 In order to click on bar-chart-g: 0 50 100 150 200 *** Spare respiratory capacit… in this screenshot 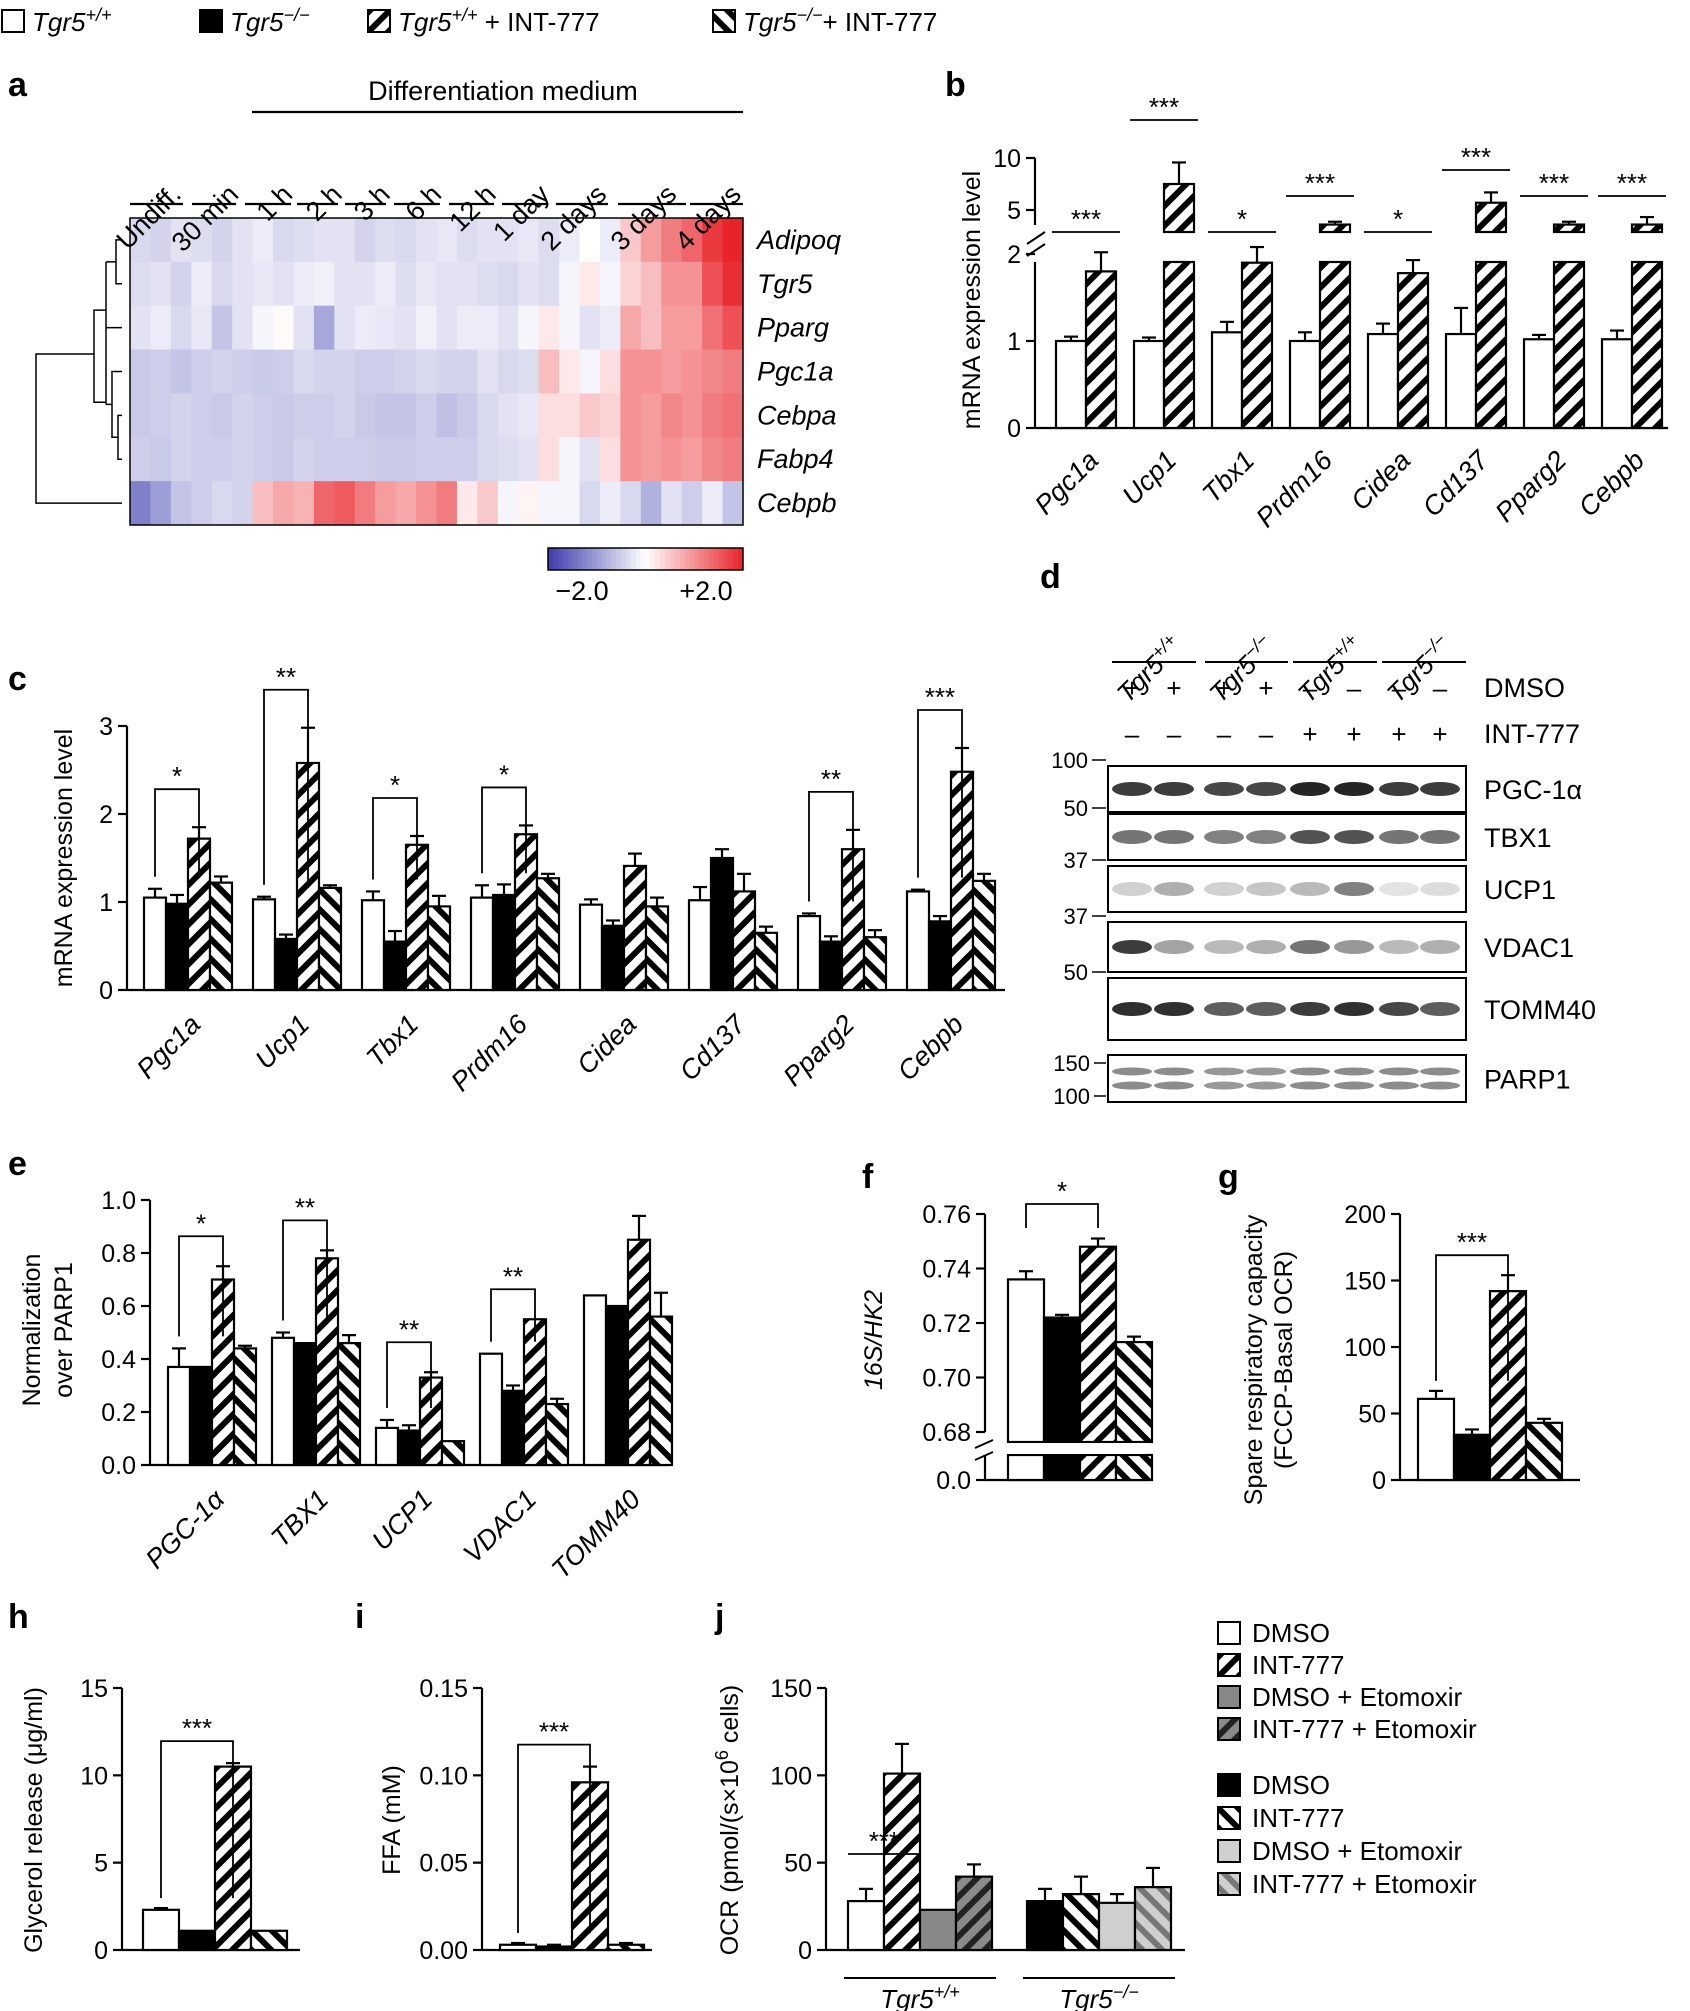, I will do `click(1410, 1353)`.